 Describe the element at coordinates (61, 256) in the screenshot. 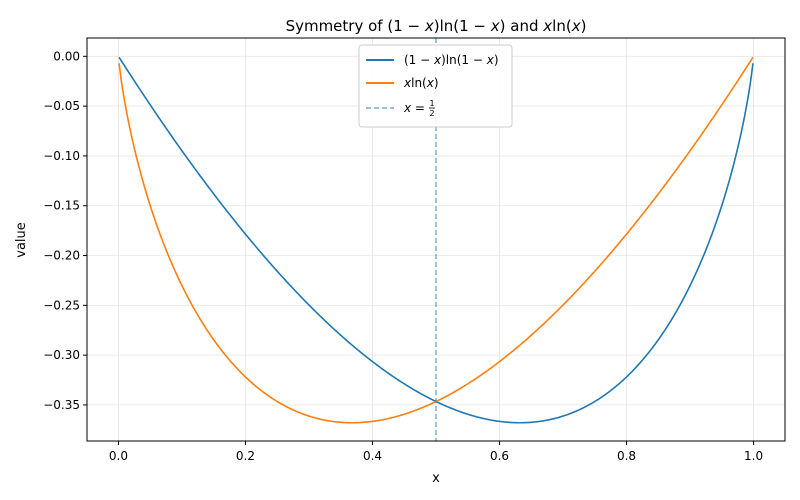

I see `y-tick-label: −0.20` at that location.